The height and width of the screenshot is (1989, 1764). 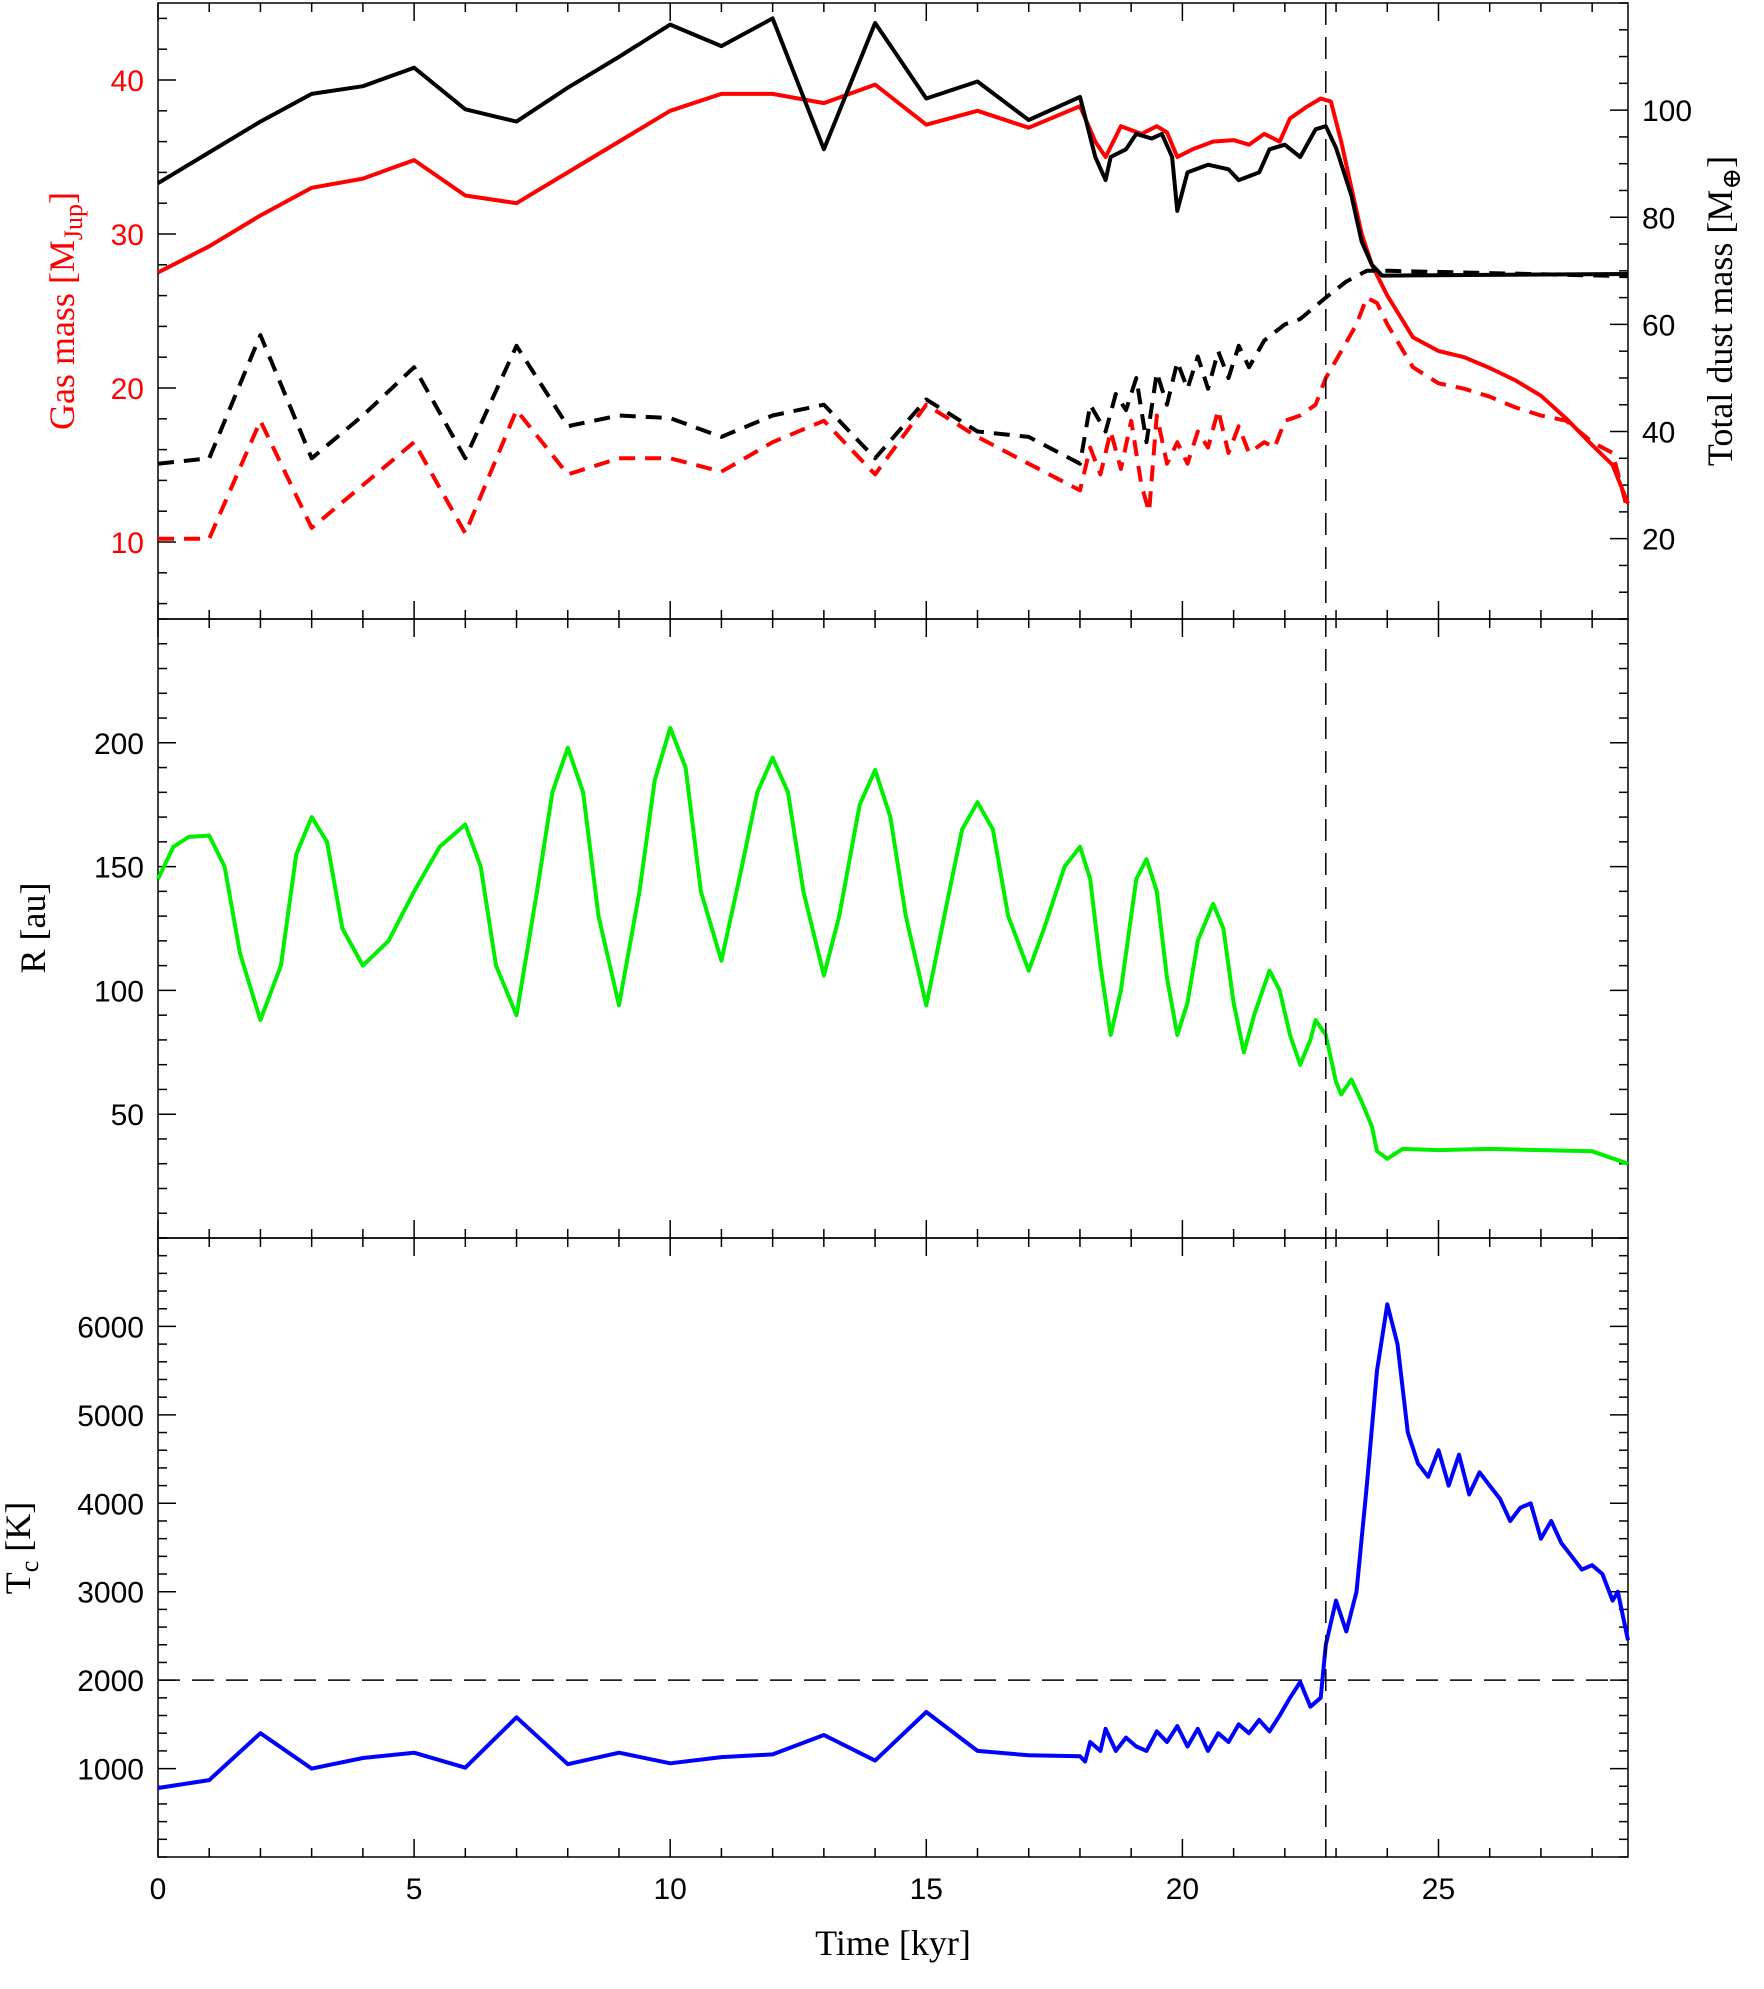 I want to click on panel-top-yticklabels-left: 10 20 30 40, so click(x=127, y=312).